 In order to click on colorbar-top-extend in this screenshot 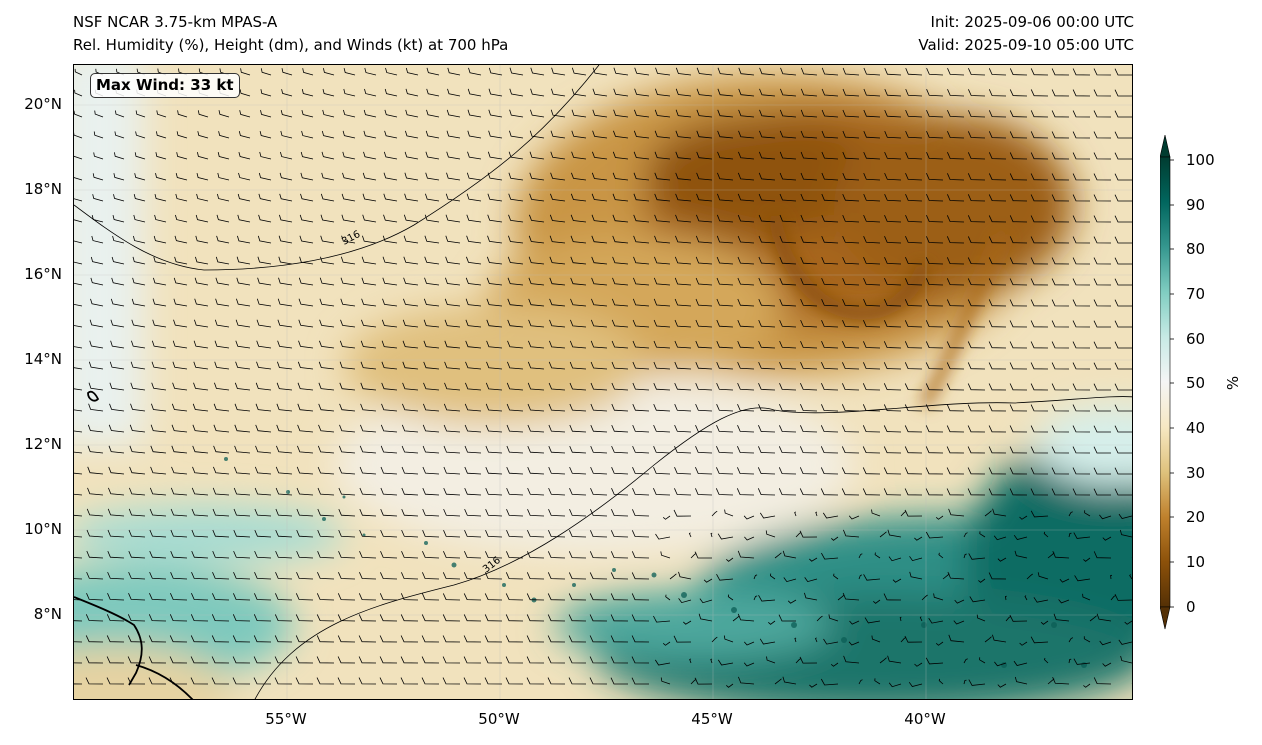, I will do `click(1165, 146)`.